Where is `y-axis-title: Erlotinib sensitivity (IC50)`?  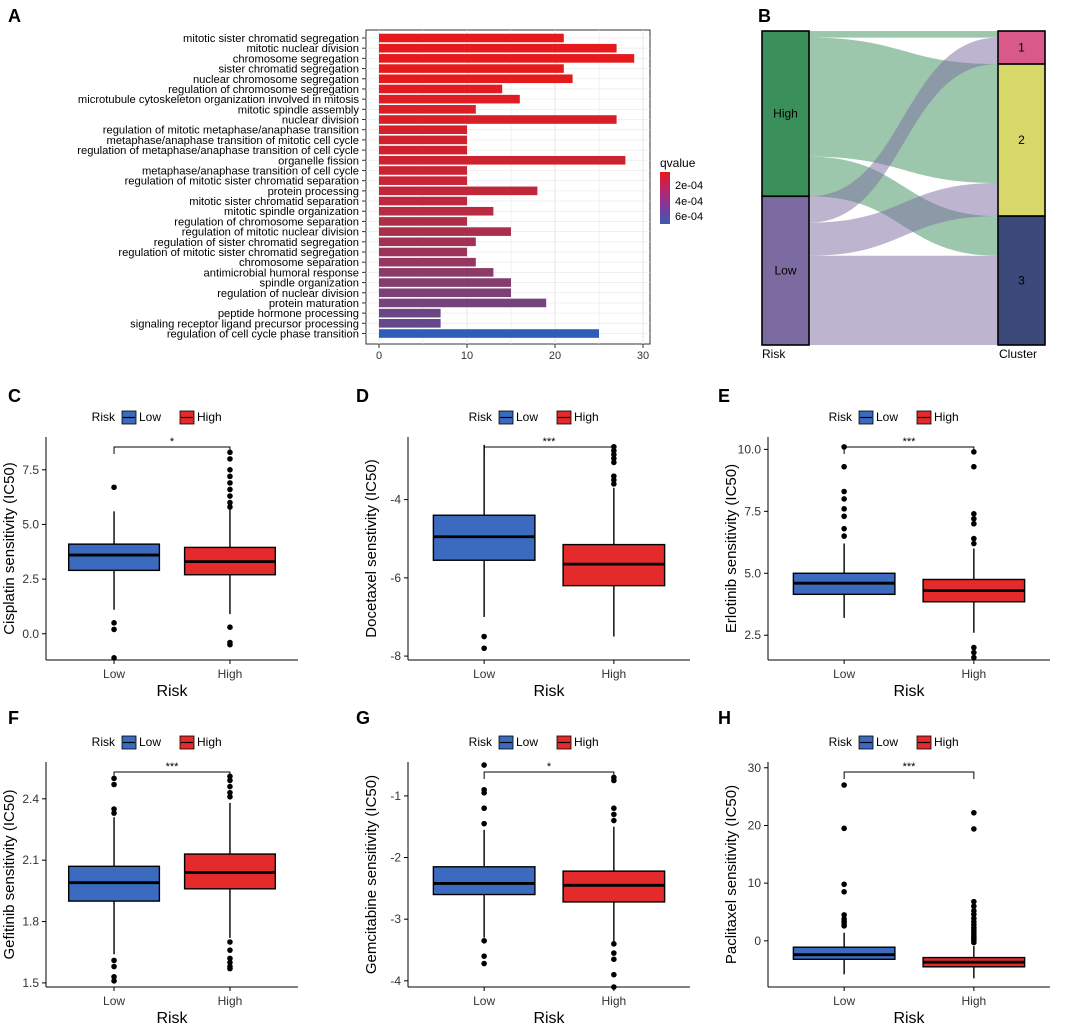 y-axis-title: Erlotinib sensitivity (IC50) is located at coordinates (731, 548).